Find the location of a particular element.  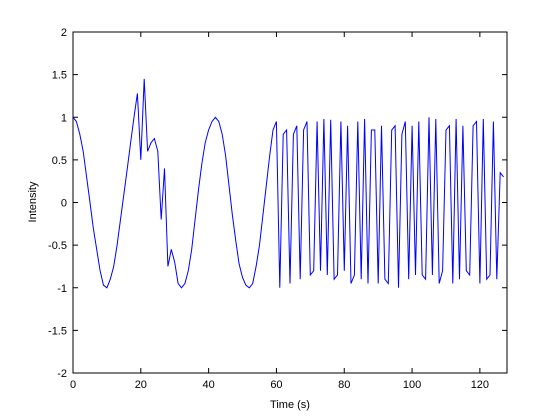

y-axis-label: Intensity is located at coordinates (33, 201).